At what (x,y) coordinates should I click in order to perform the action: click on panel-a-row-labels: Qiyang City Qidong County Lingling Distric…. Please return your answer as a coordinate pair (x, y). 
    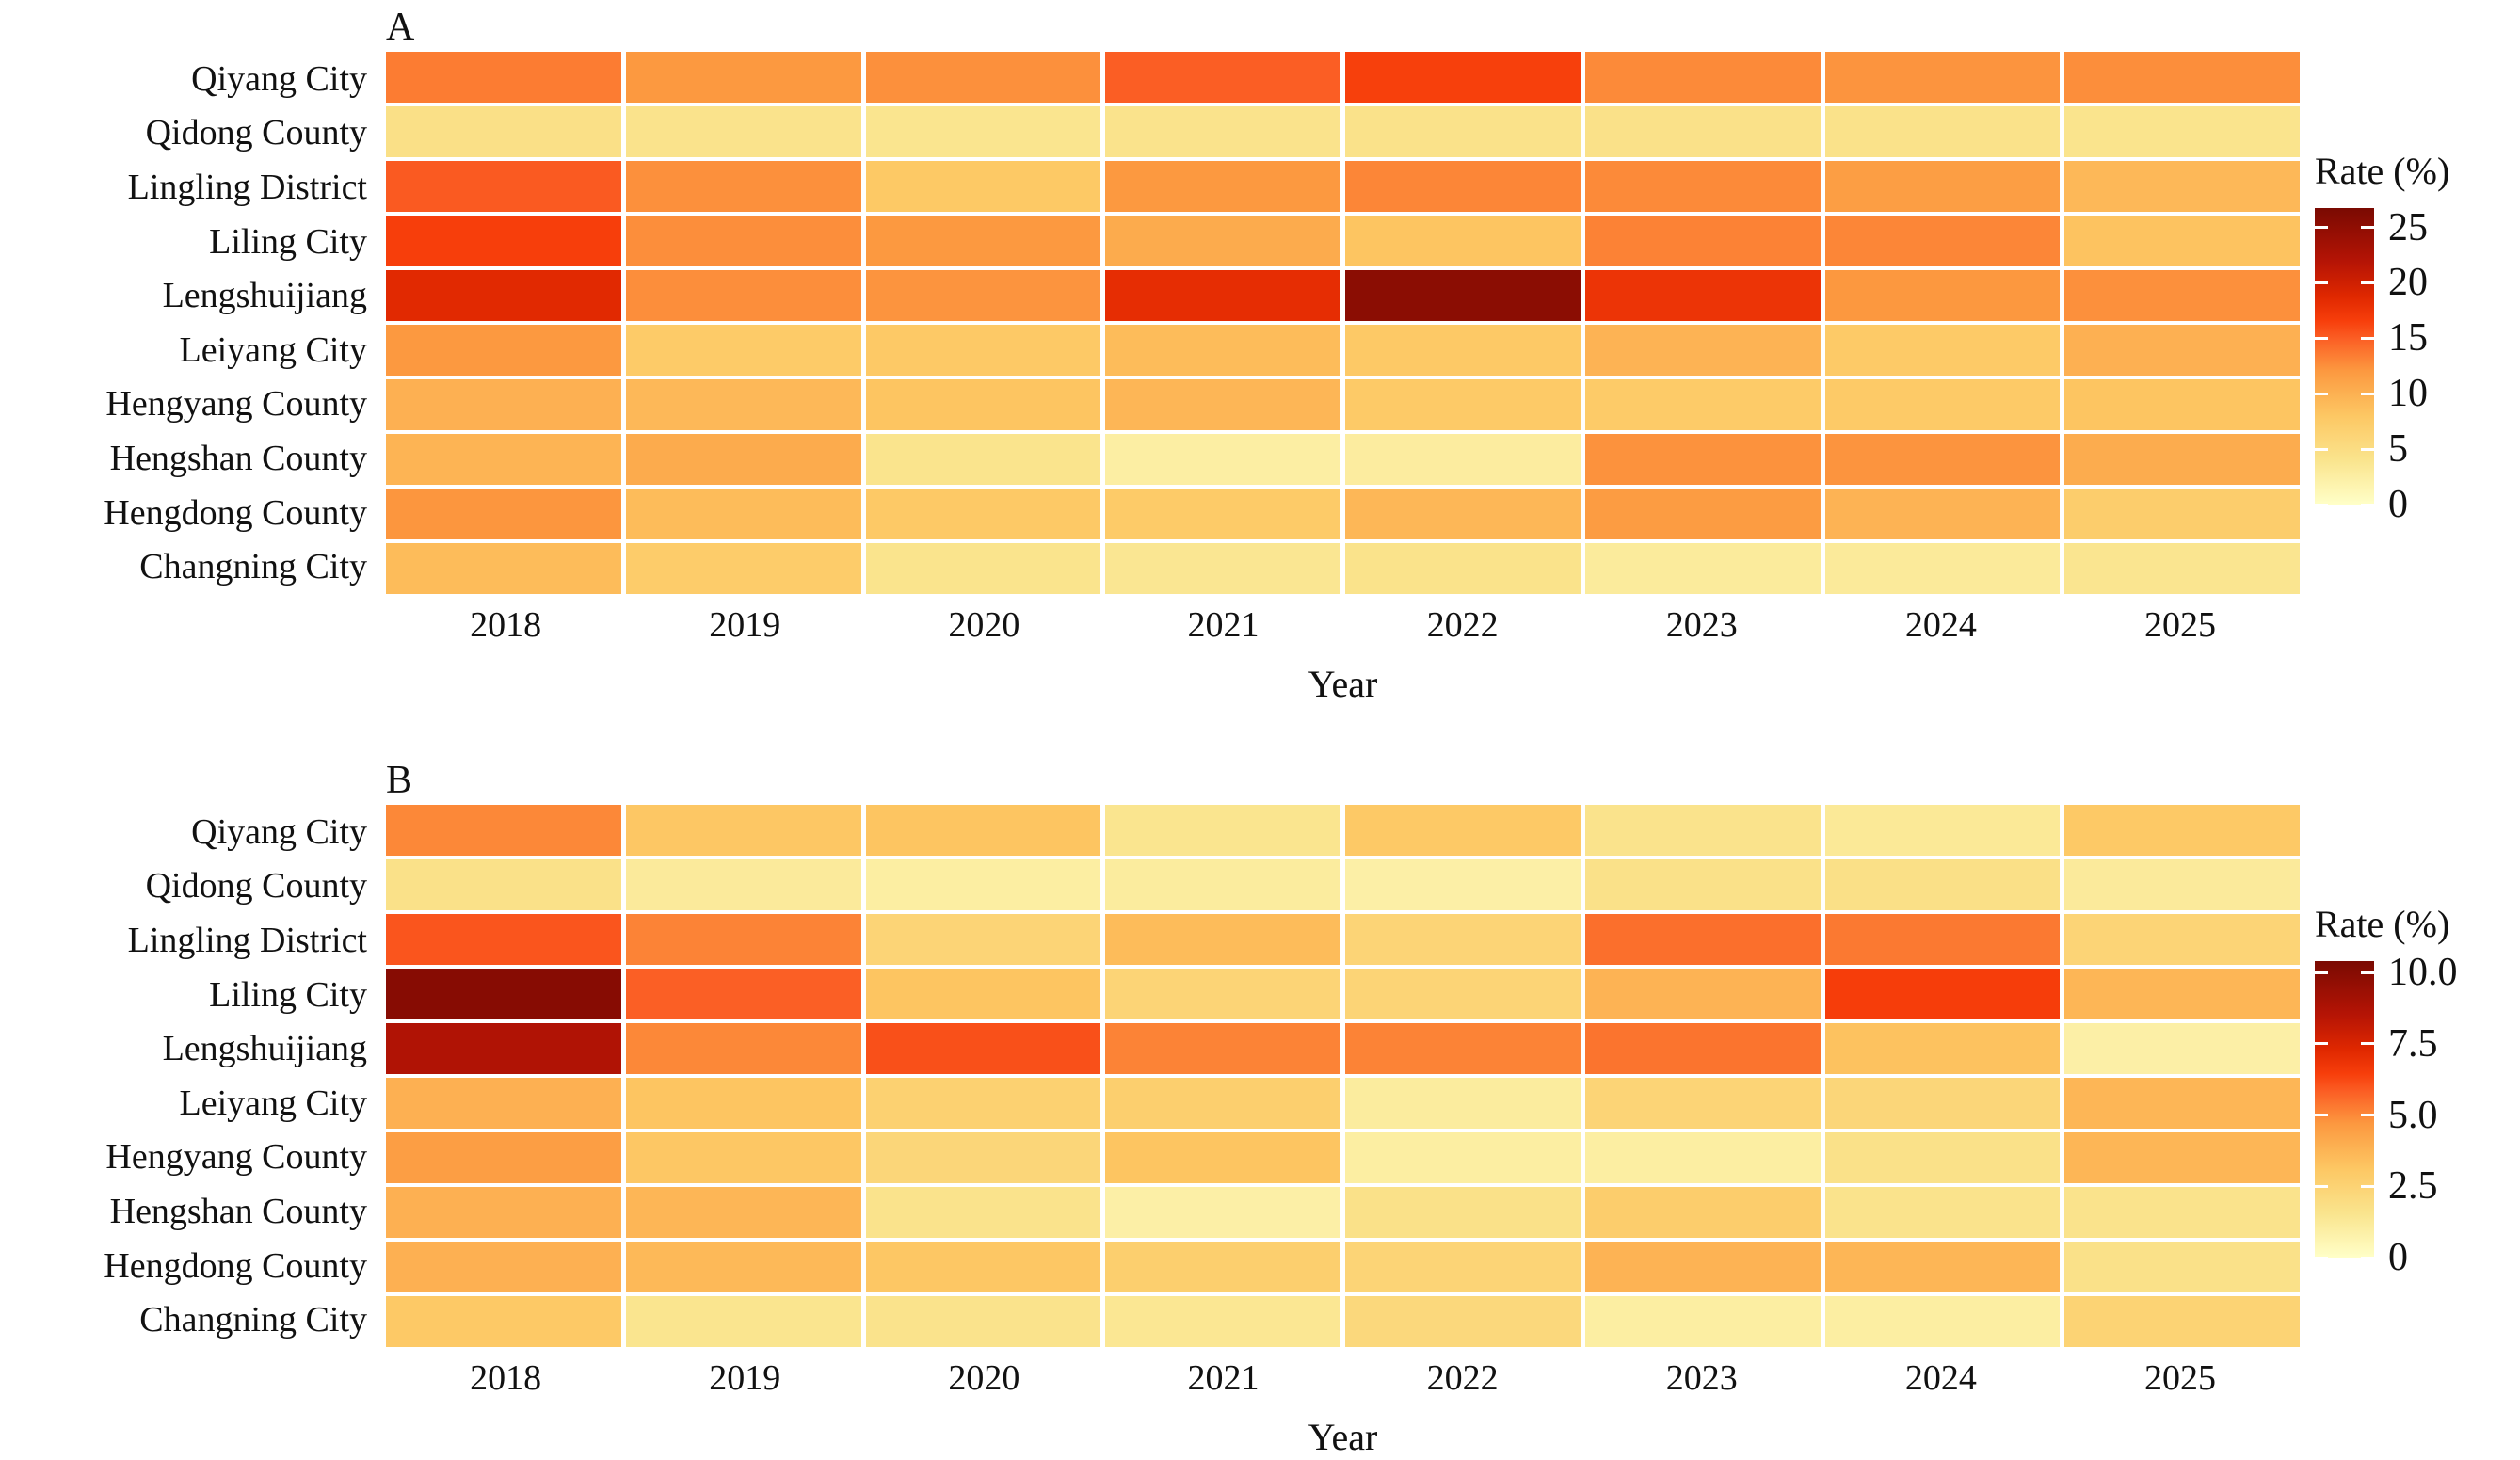
    Looking at the image, I should click on (188, 323).